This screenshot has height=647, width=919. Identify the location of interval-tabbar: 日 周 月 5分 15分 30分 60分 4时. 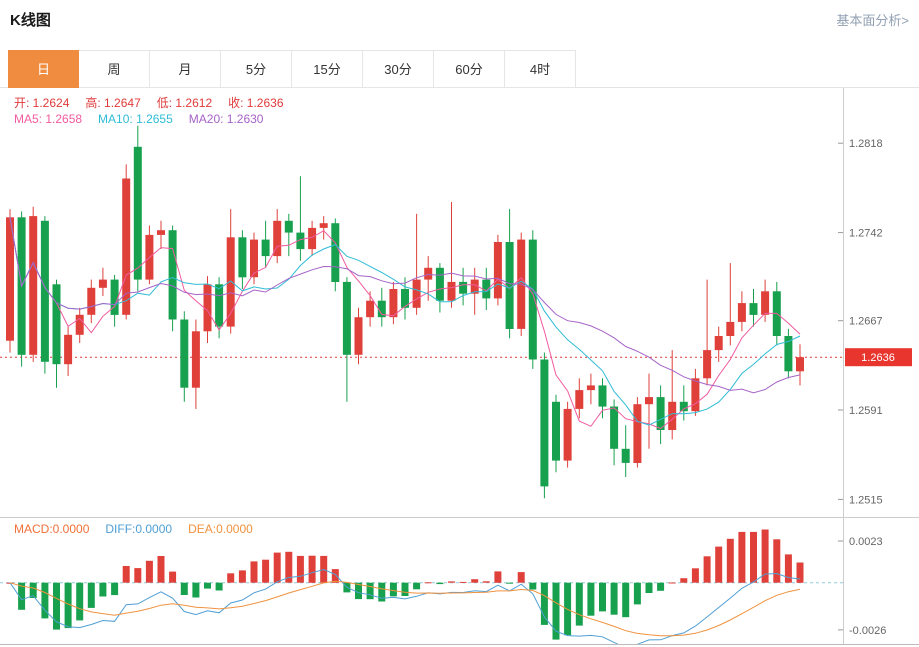
(459, 69).